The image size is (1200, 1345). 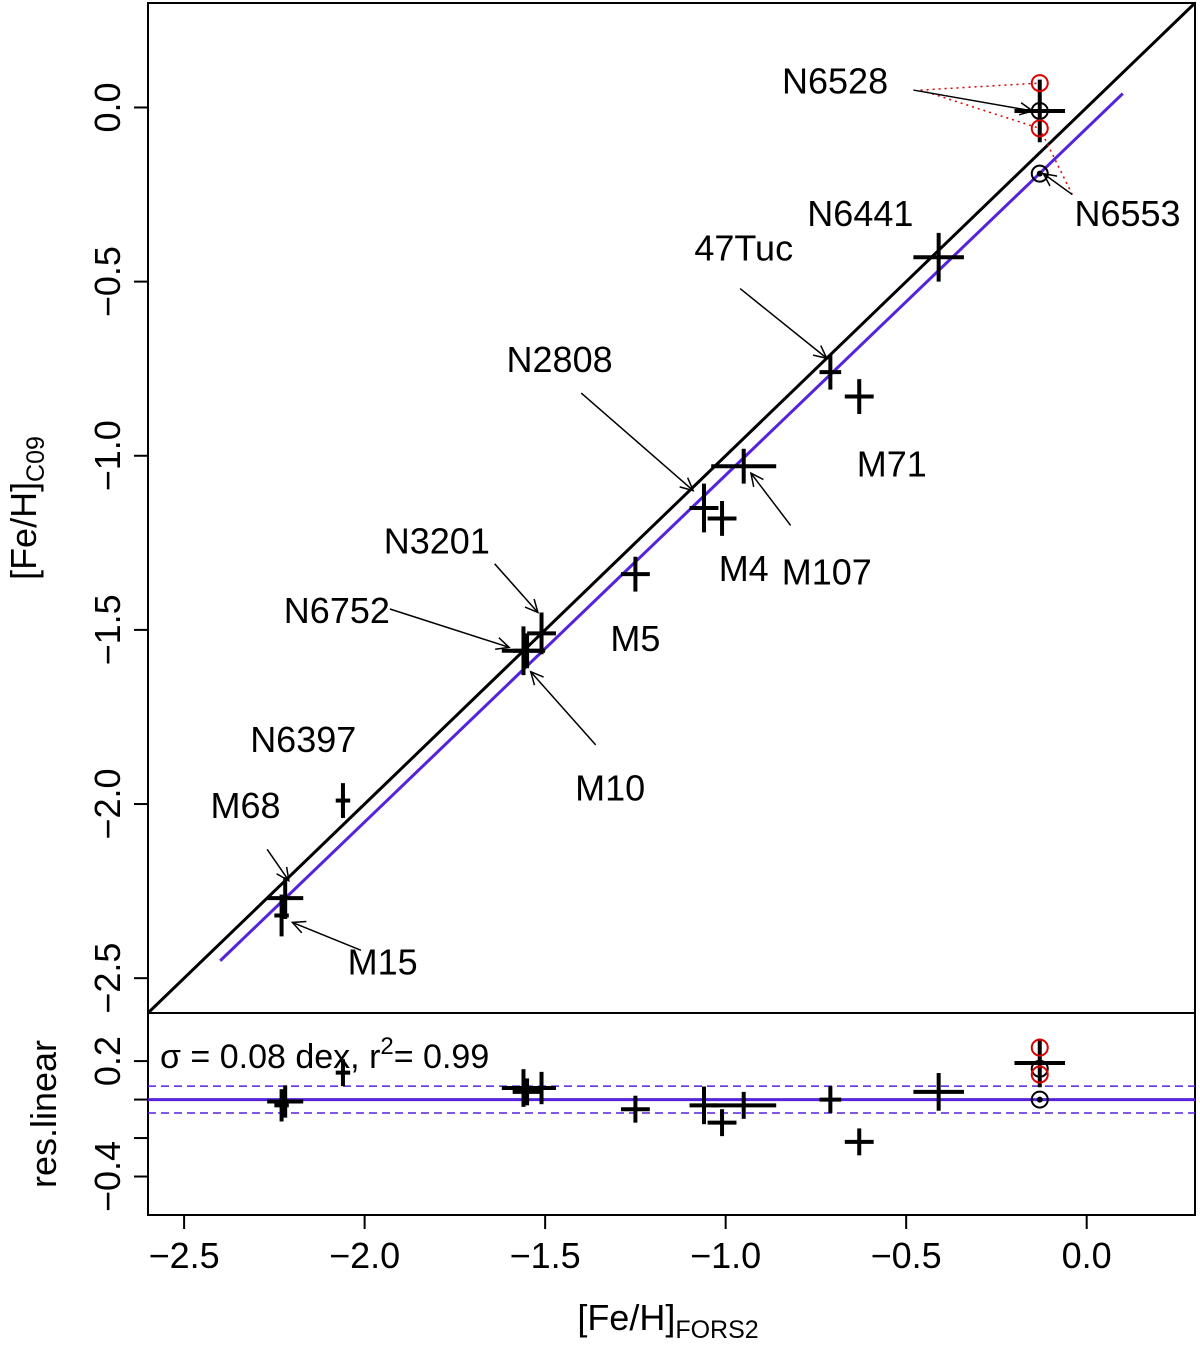 I want to click on point-label: N6441, so click(x=860, y=213).